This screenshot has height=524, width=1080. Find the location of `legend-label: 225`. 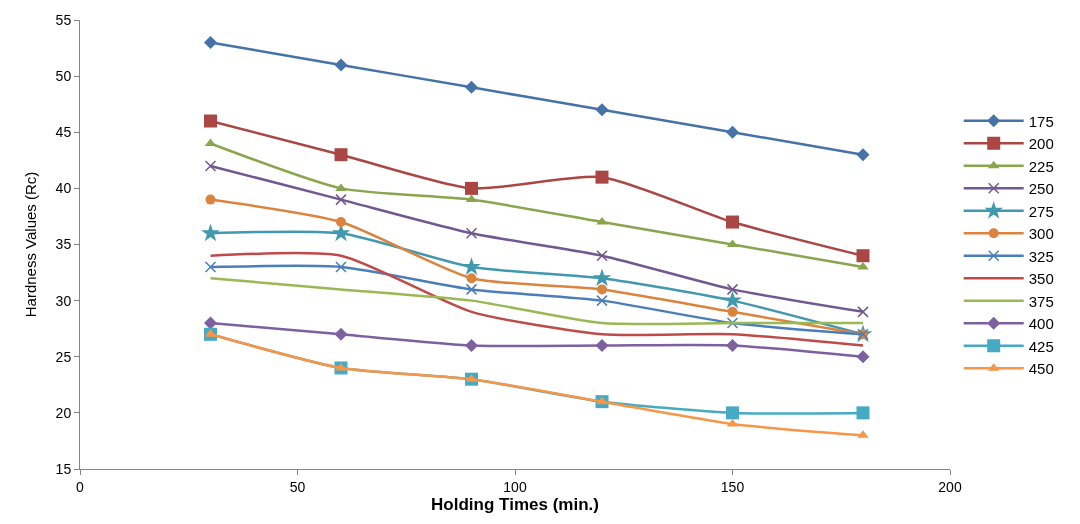

legend-label: 225 is located at coordinates (1041, 166).